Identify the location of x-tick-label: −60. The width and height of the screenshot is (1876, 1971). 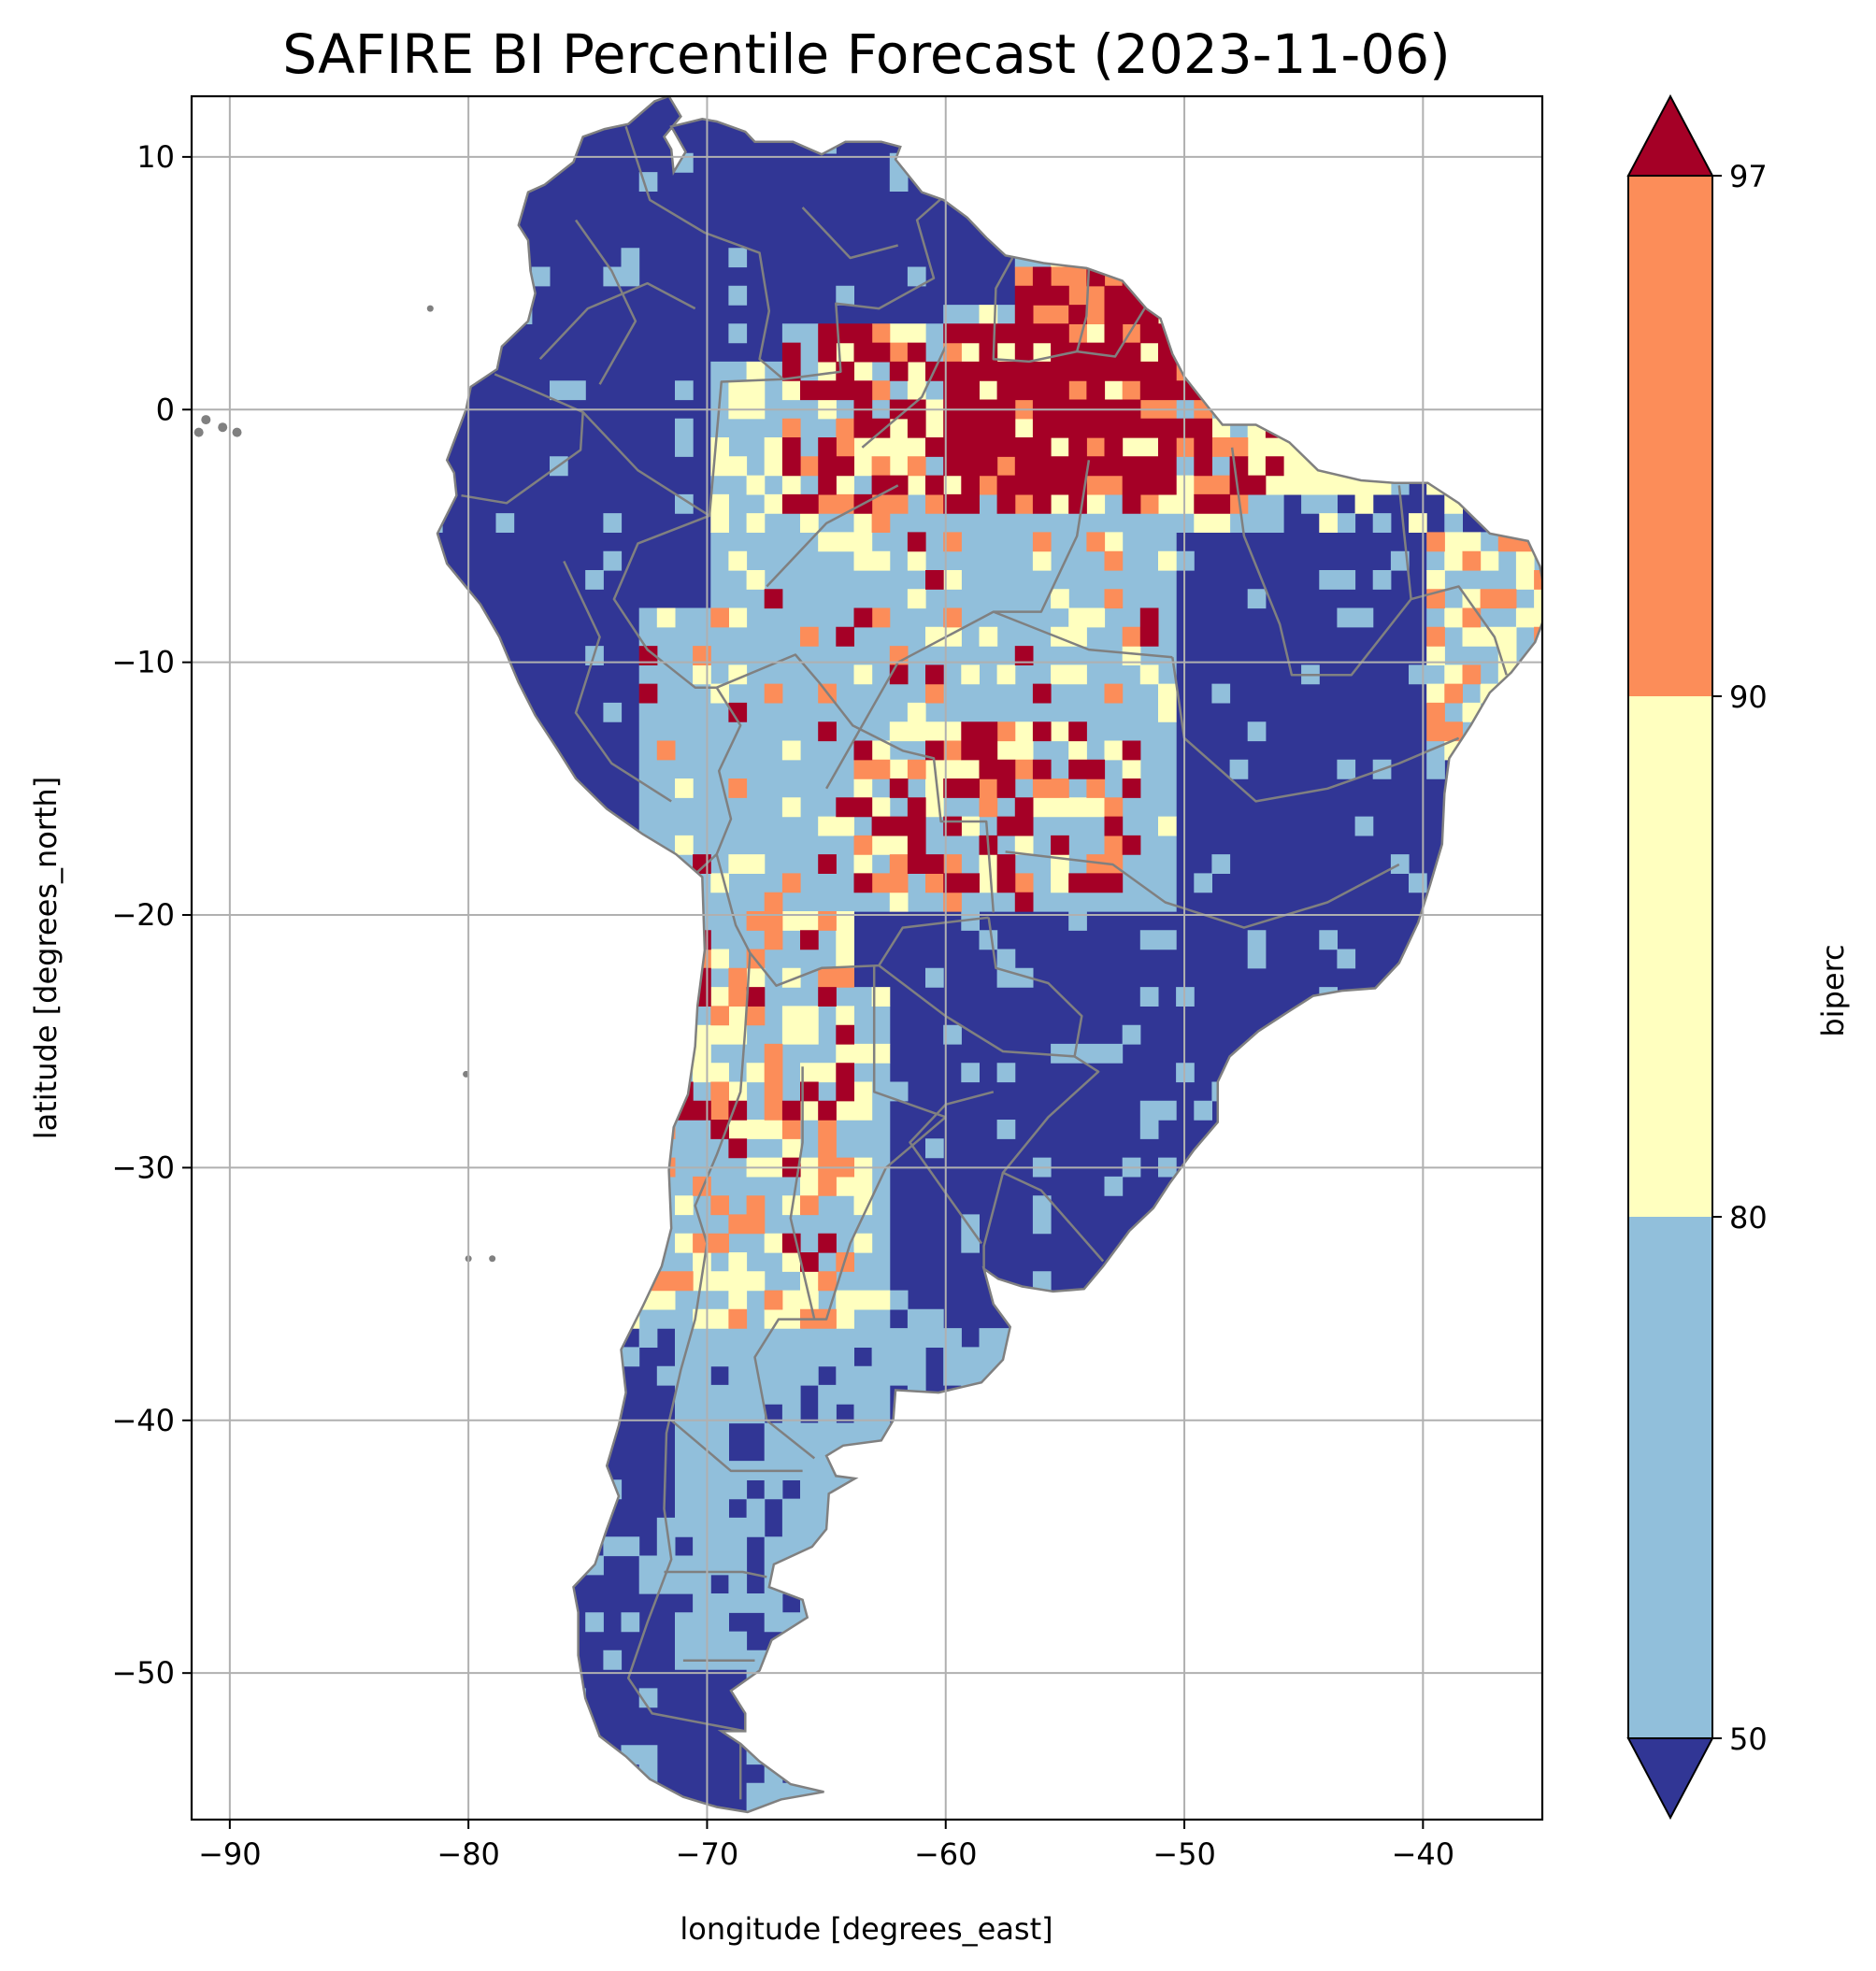
(946, 1854).